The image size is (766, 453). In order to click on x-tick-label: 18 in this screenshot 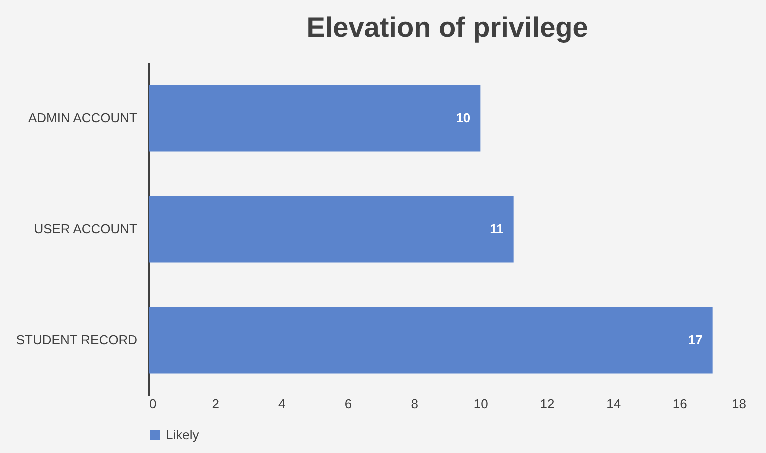, I will do `click(739, 404)`.